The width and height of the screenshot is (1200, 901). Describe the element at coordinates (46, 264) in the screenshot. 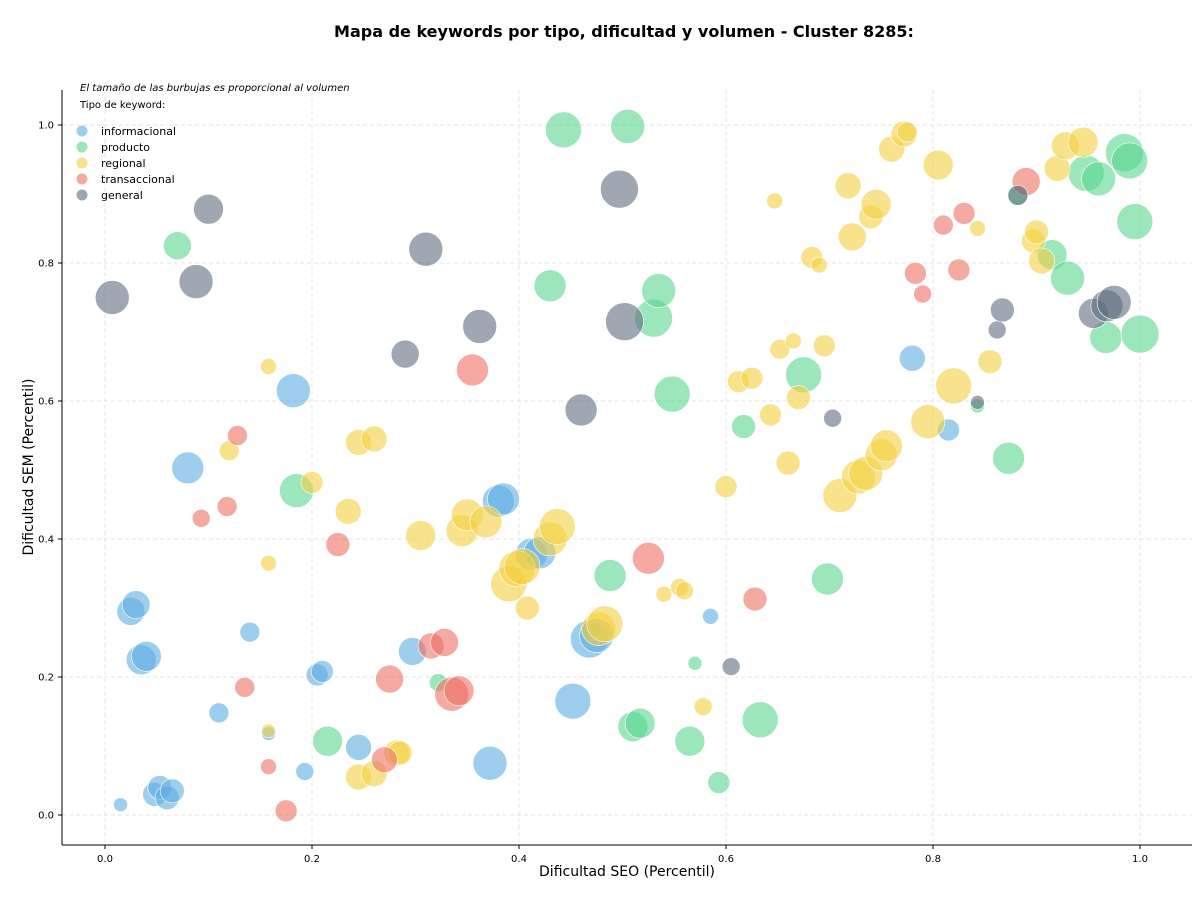

I see `y-tick-label: 0.8` at that location.